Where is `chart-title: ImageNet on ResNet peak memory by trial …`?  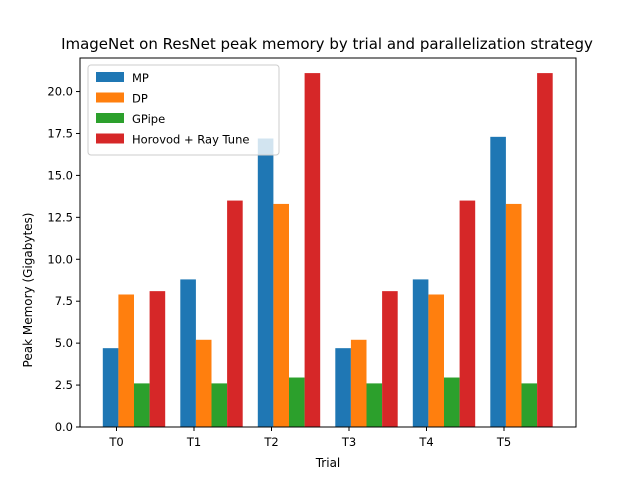 chart-title: ImageNet on ResNet peak memory by trial … is located at coordinates (327, 44).